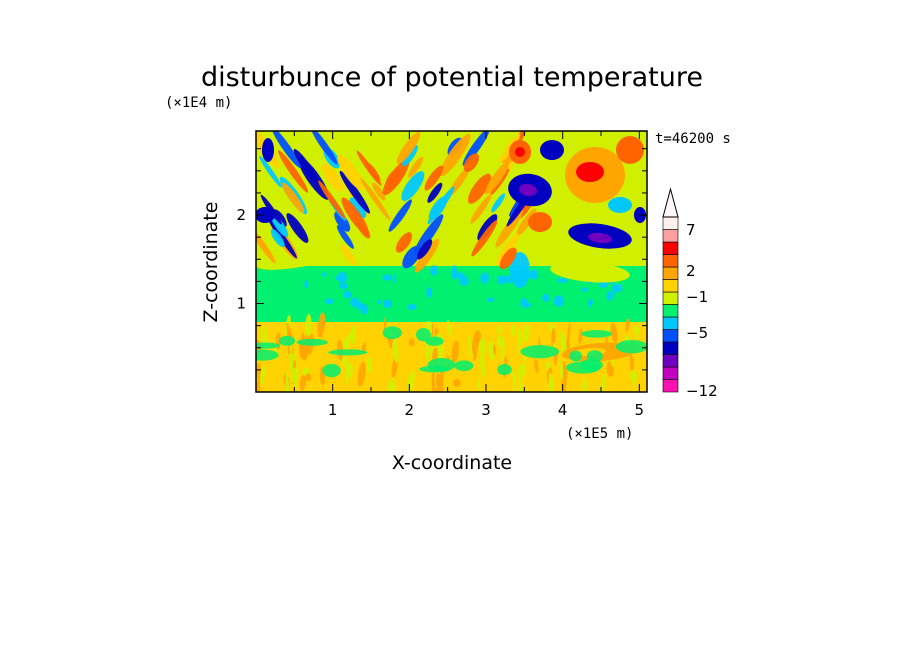 Image resolution: width=904 pixels, height=654 pixels. What do you see at coordinates (241, 215) in the screenshot?
I see `y-tick-label: 2` at bounding box center [241, 215].